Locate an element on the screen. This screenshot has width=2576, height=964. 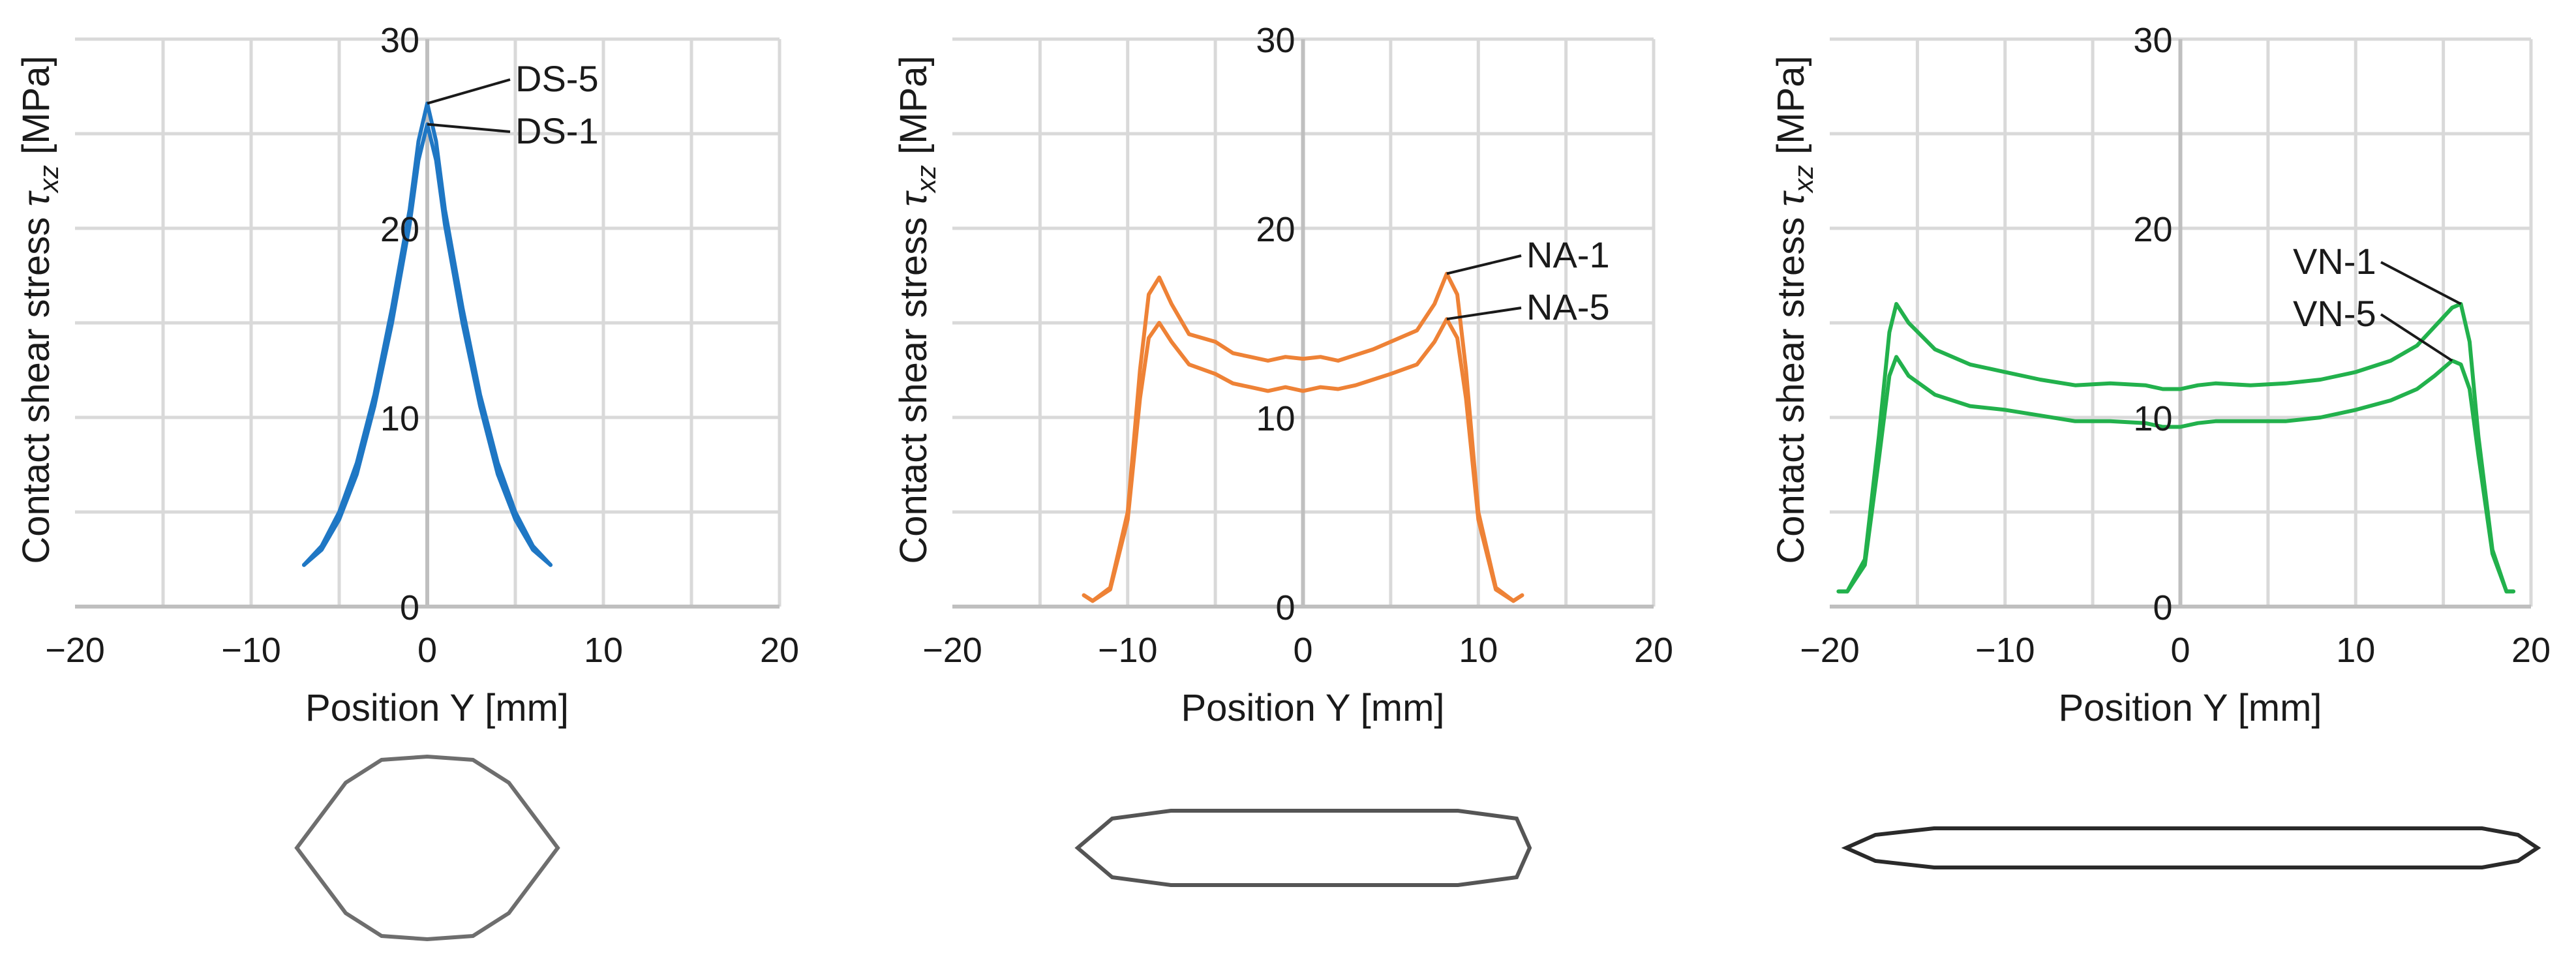
annotation-group: DS-5 DS-1 is located at coordinates (513, 104).